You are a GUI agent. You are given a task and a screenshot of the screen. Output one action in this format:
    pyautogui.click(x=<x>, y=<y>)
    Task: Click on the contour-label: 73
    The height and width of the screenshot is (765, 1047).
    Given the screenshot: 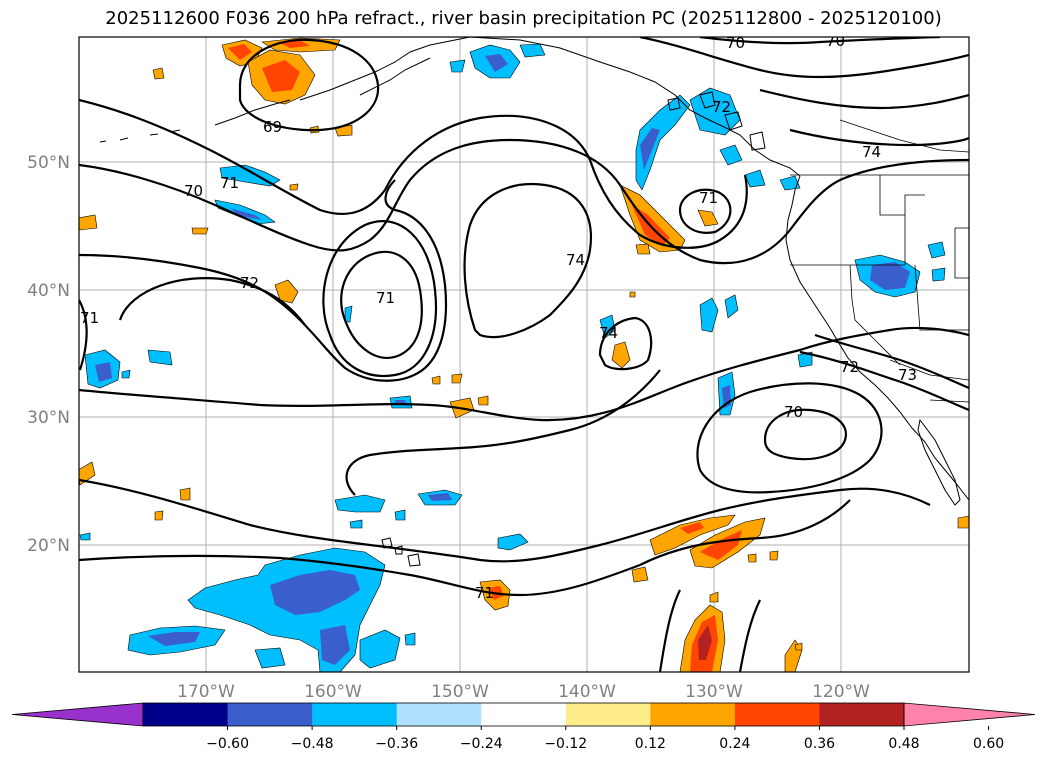 What is the action you would take?
    pyautogui.click(x=907, y=375)
    